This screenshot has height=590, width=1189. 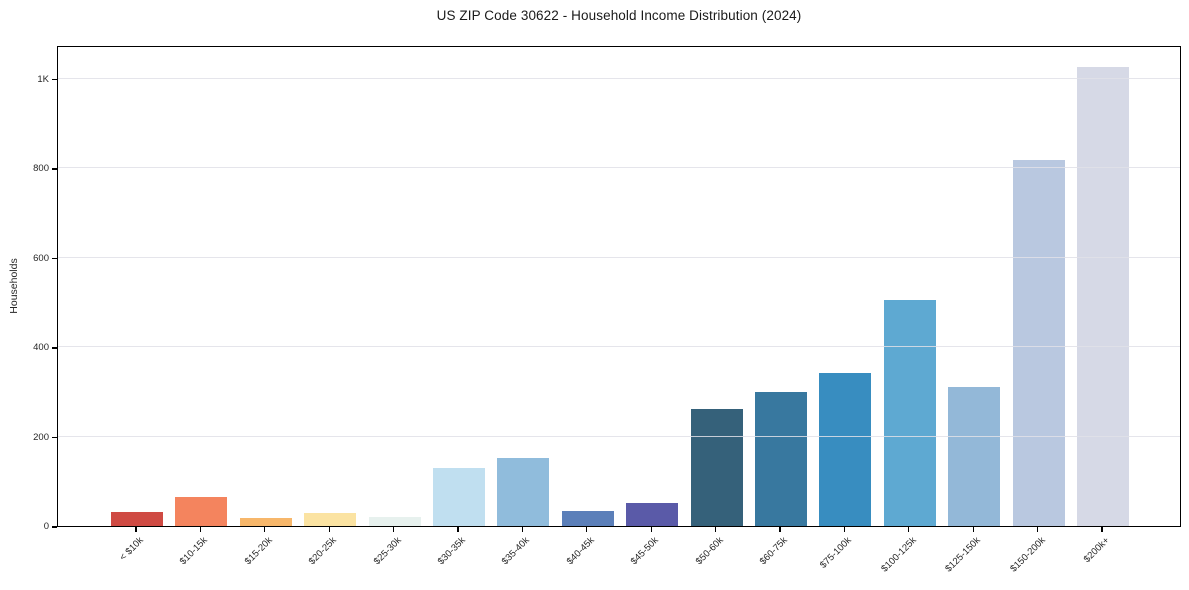 I want to click on y-tick-label: 800, so click(x=41, y=169).